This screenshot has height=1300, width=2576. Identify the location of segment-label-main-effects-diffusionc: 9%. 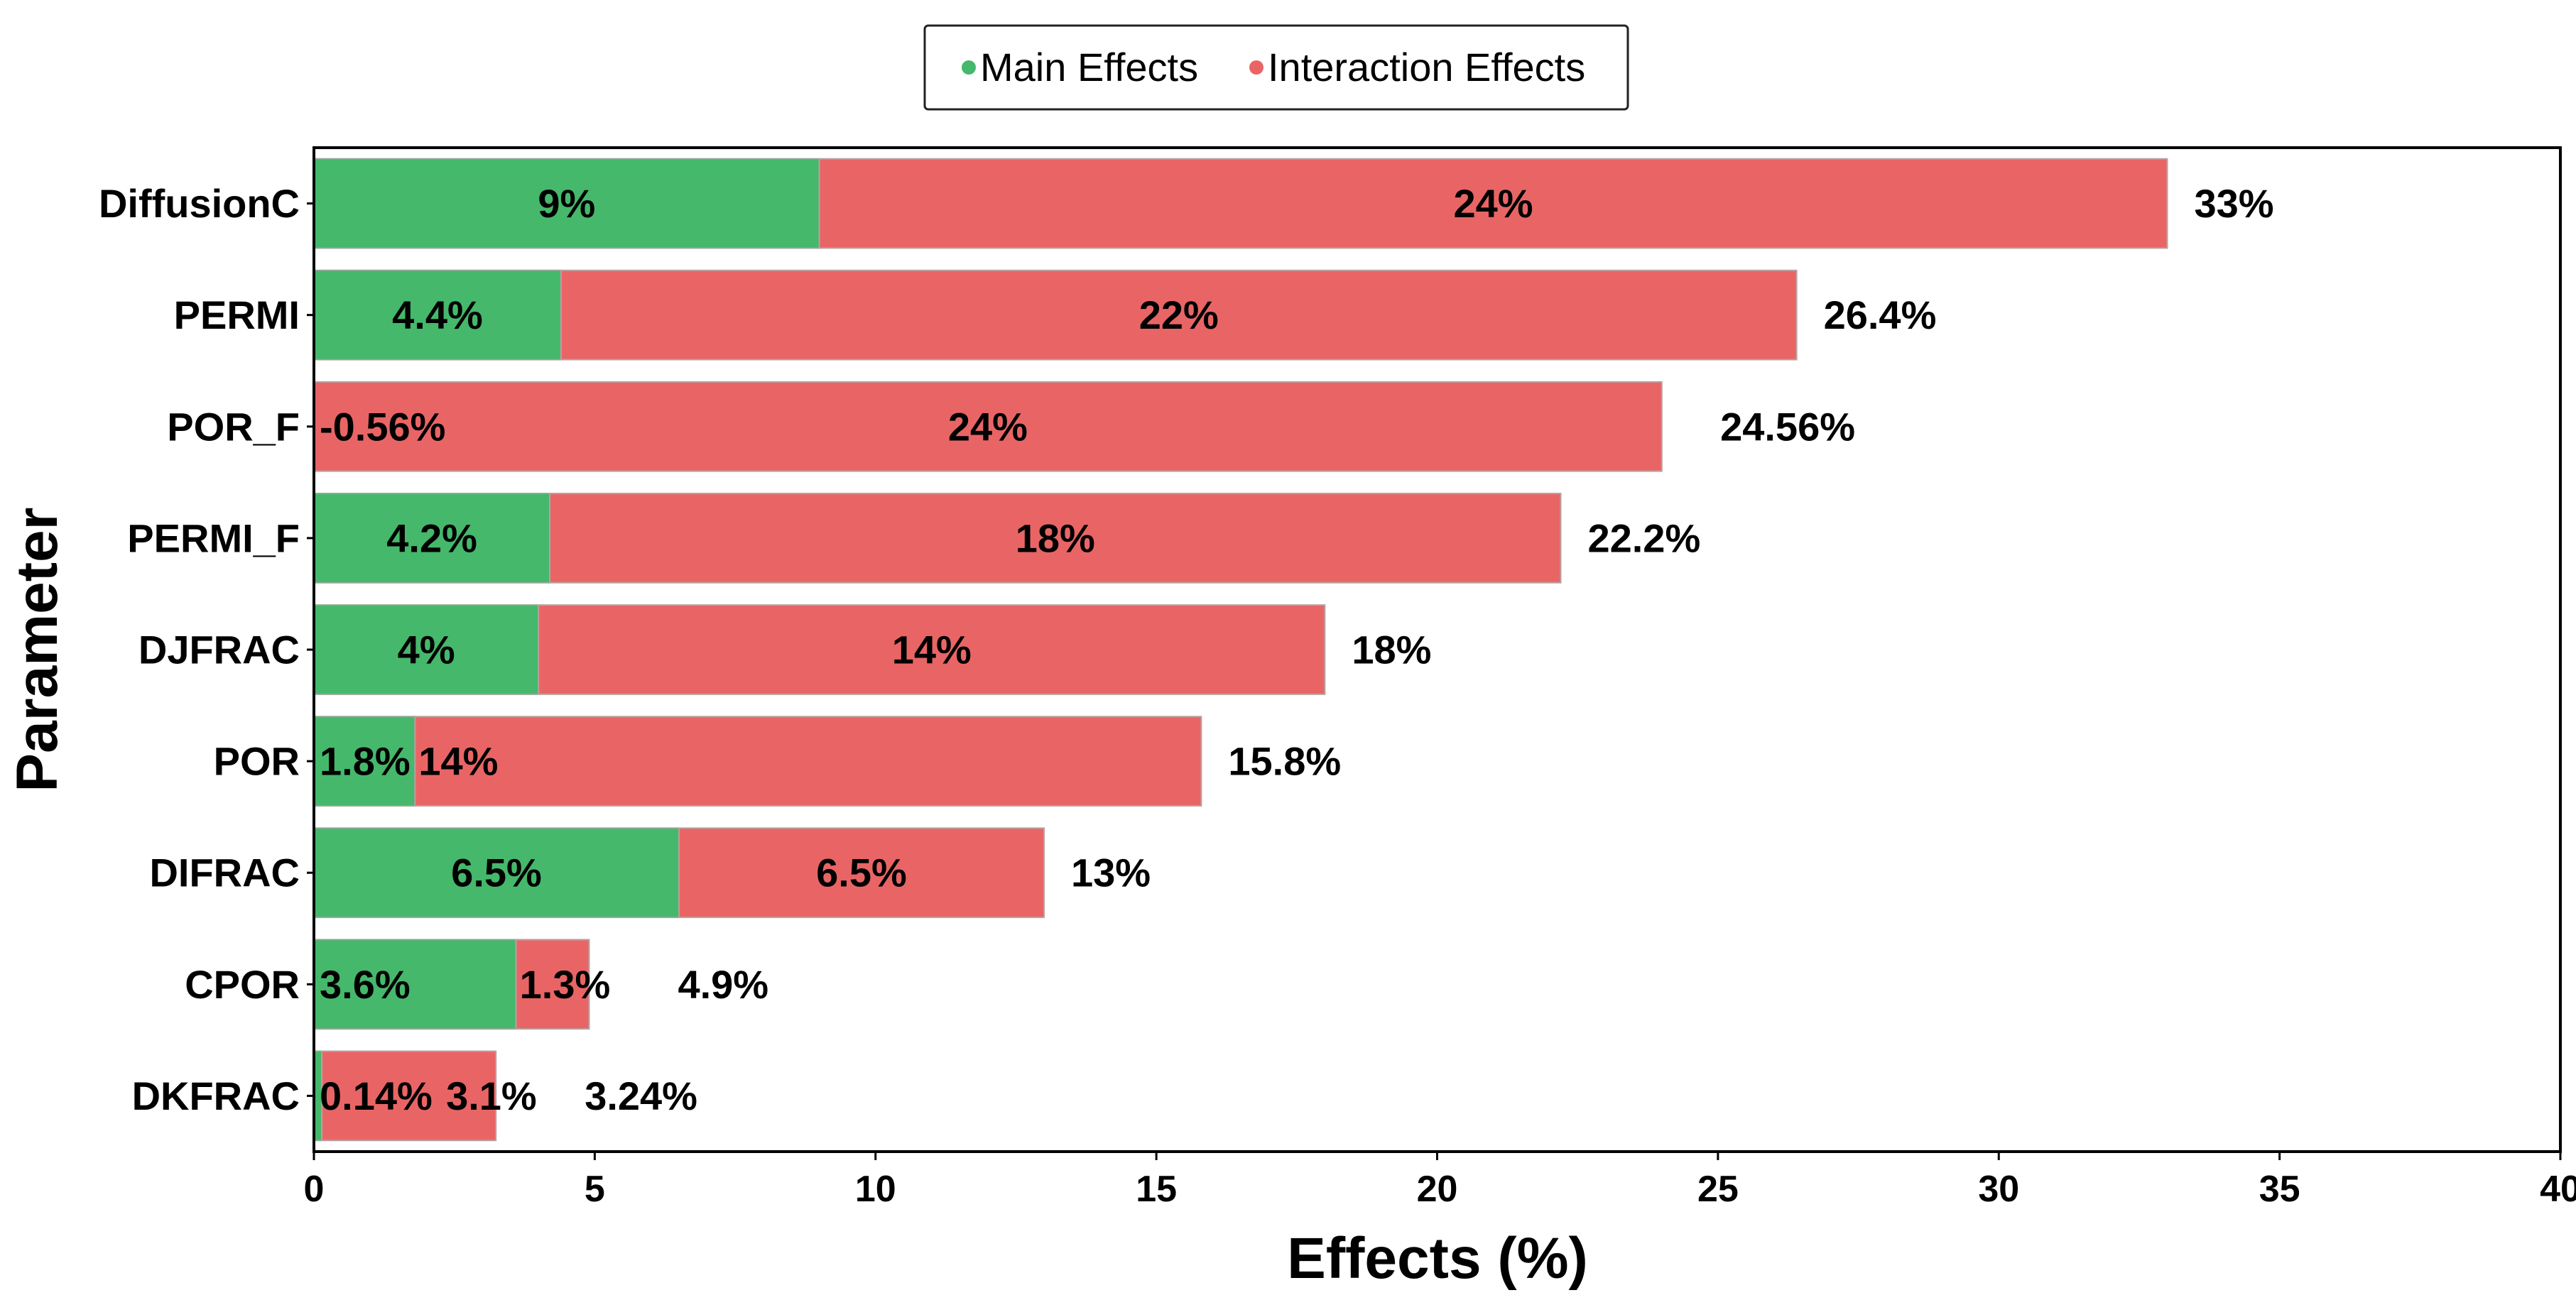
(567, 203).